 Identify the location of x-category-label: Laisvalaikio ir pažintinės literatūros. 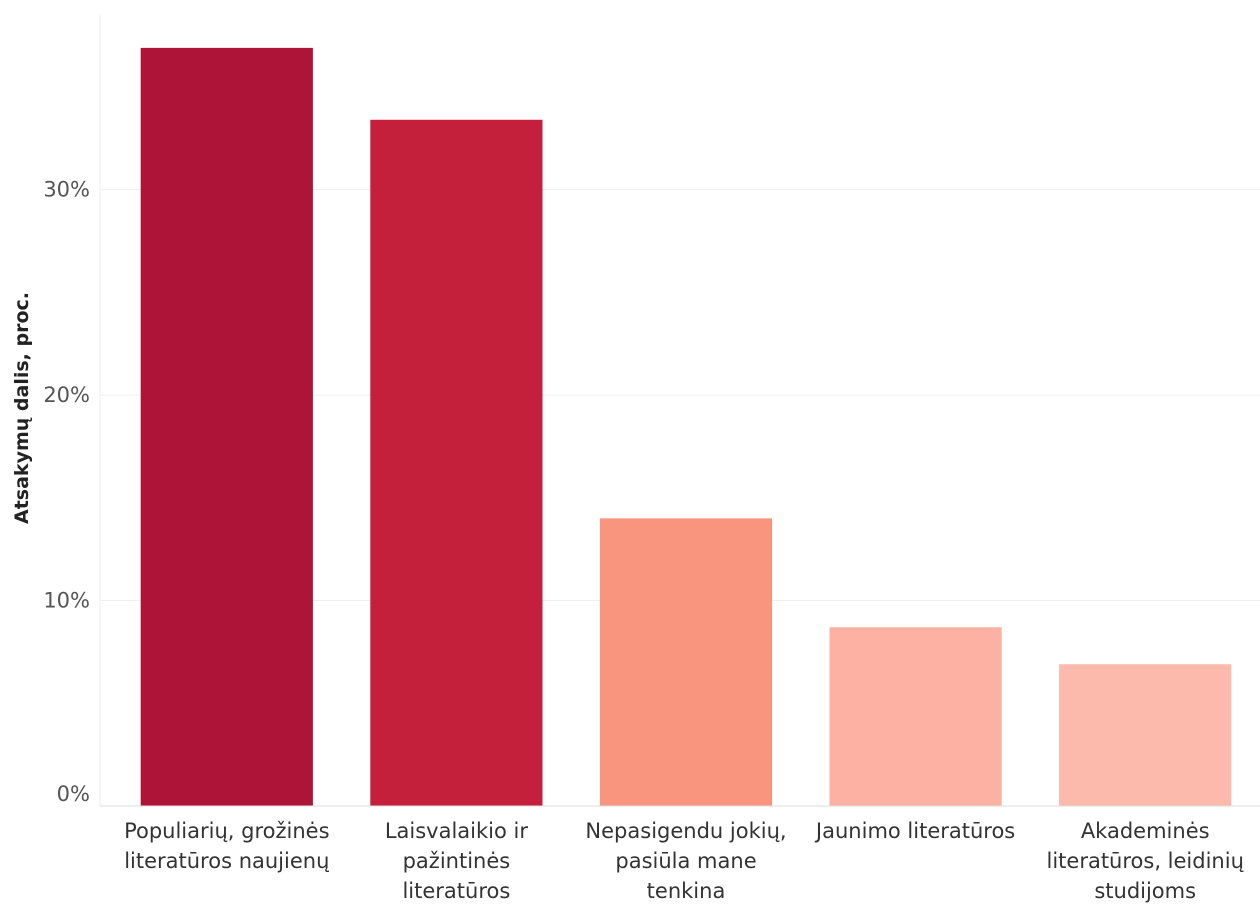
(457, 861).